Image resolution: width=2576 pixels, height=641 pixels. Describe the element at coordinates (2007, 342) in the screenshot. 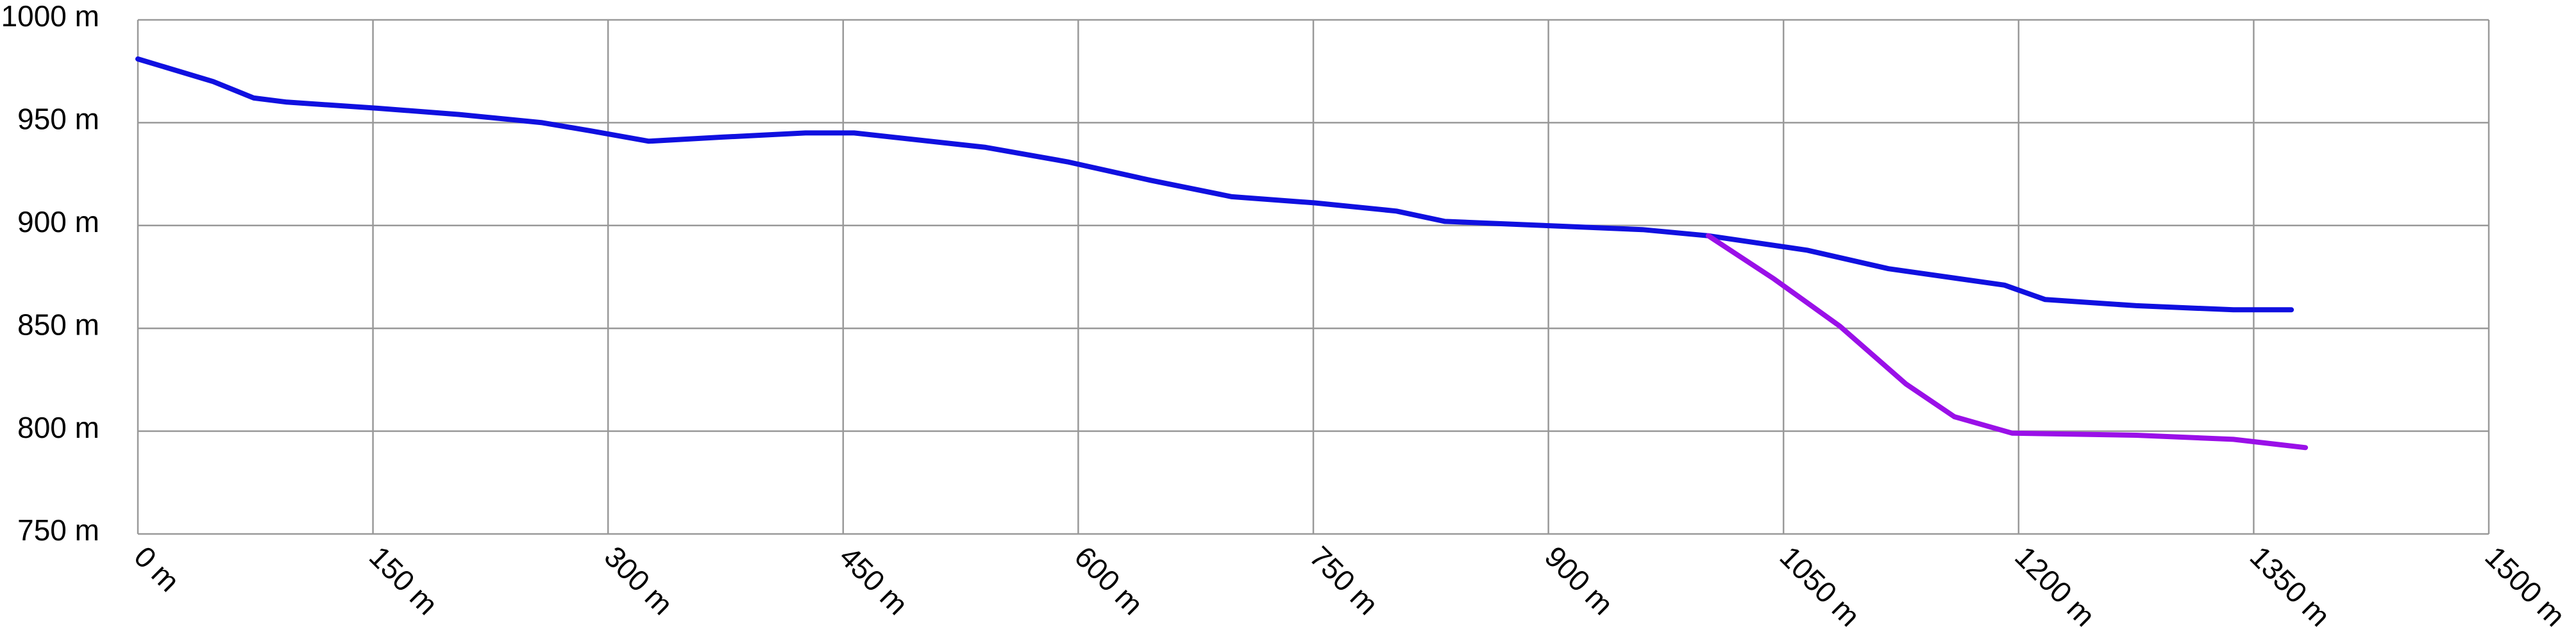

I see `elevation-line` at that location.